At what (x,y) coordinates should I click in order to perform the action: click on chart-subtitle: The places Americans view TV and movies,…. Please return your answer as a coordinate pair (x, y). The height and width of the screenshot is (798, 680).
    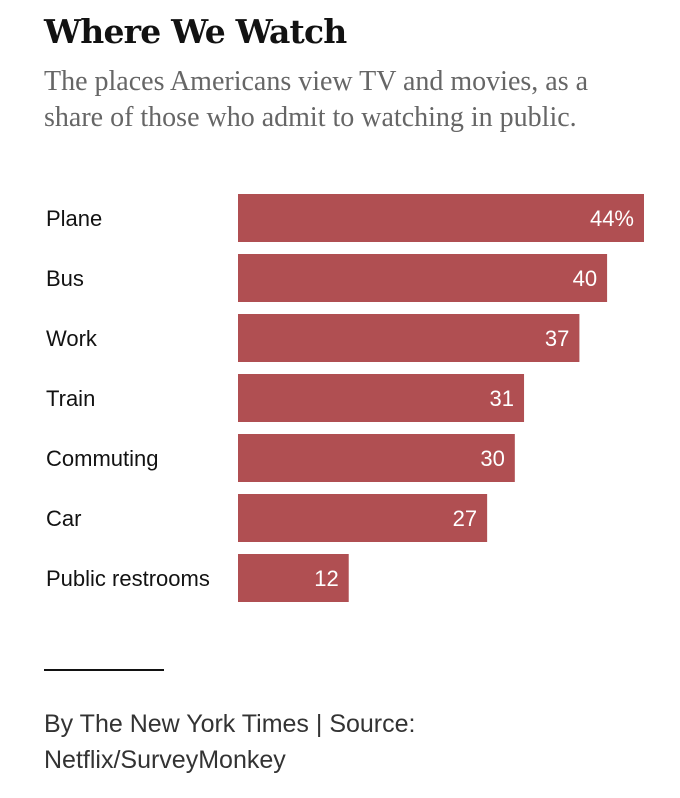
    Looking at the image, I should click on (316, 99).